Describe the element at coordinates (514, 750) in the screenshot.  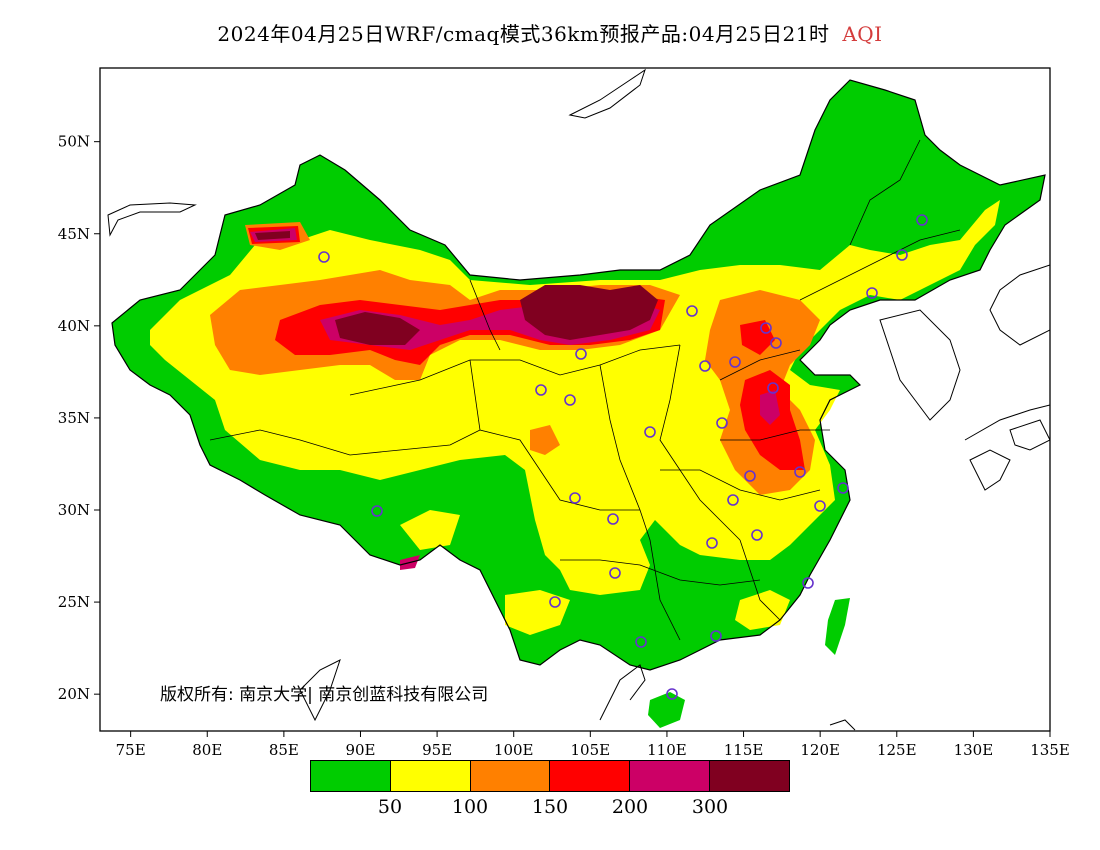
I see `lon-tick-label: 100E` at that location.